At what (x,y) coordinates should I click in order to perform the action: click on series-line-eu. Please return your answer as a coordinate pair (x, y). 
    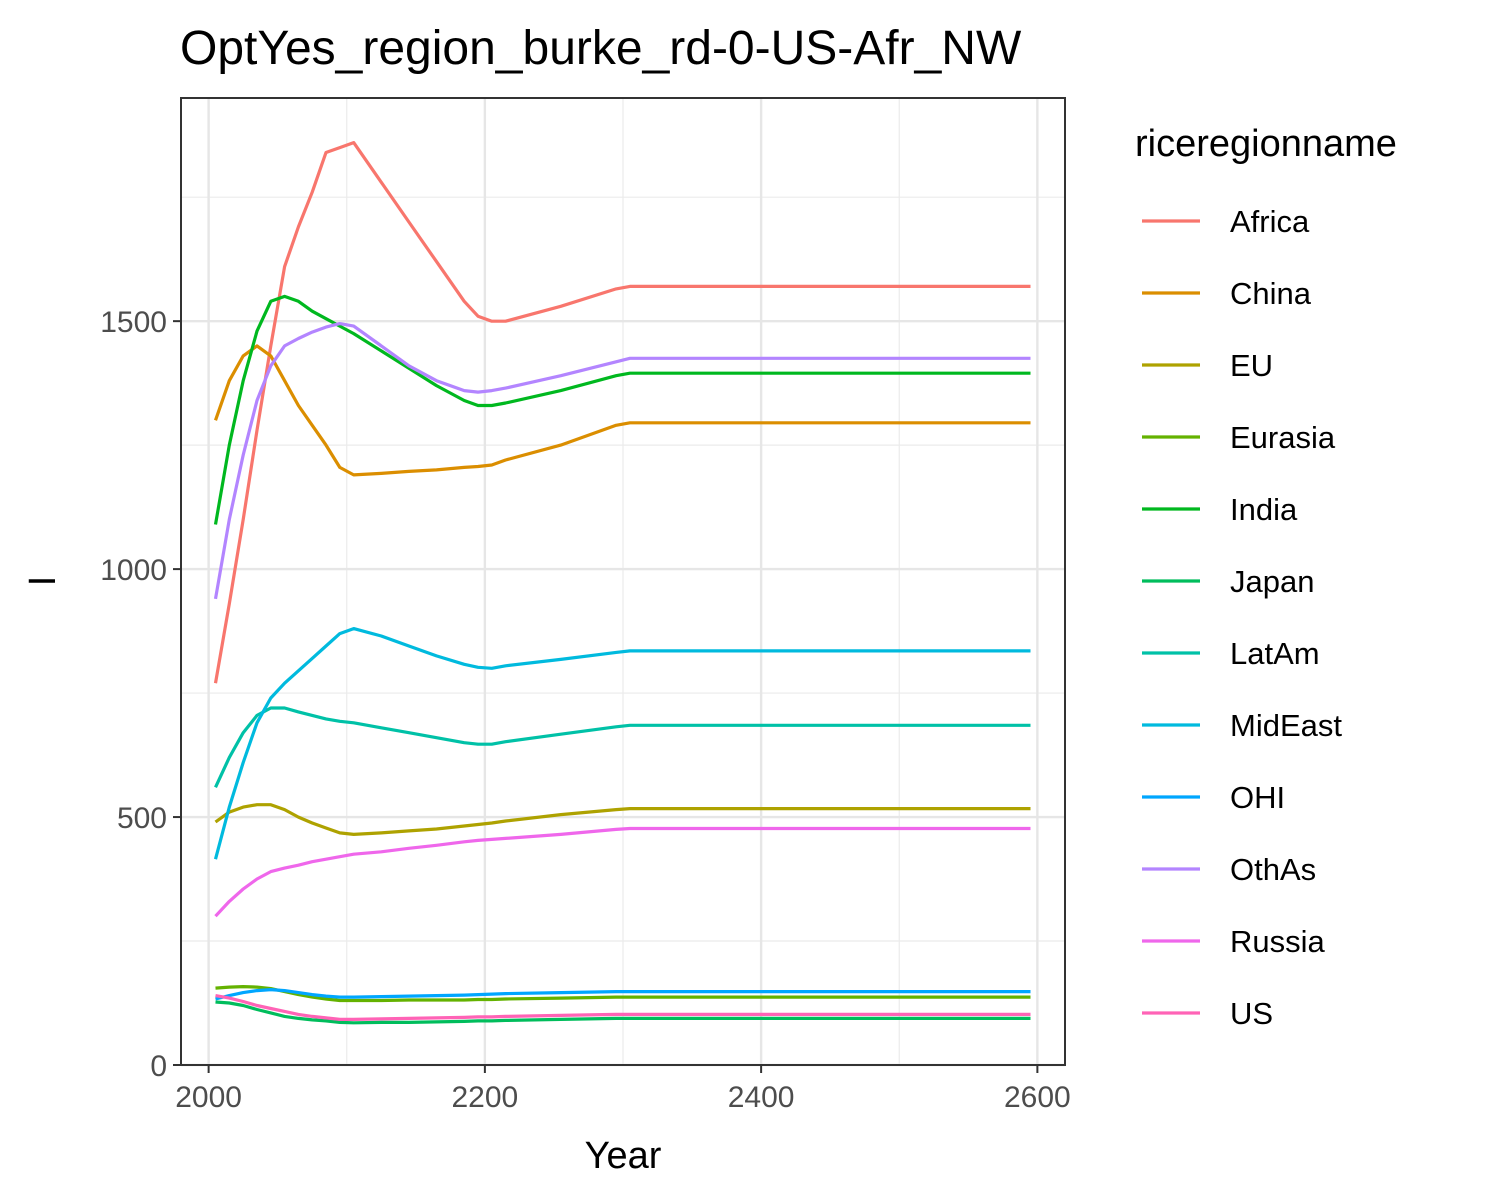
    Looking at the image, I should click on (622, 820).